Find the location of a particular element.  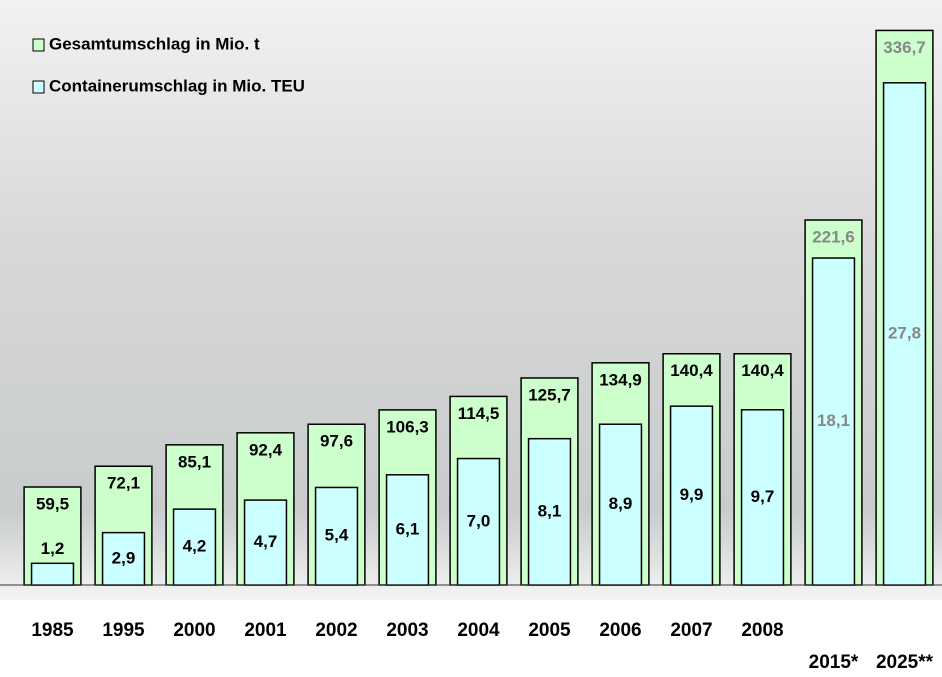

value-label: 106,3 is located at coordinates (407, 426).